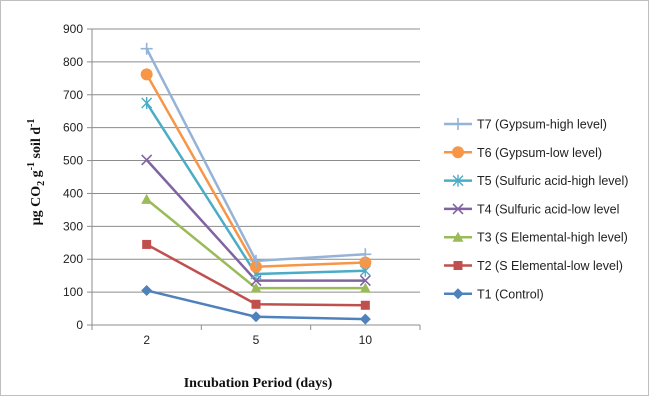 Image resolution: width=649 pixels, height=396 pixels. I want to click on x-tick-label: 2, so click(146, 340).